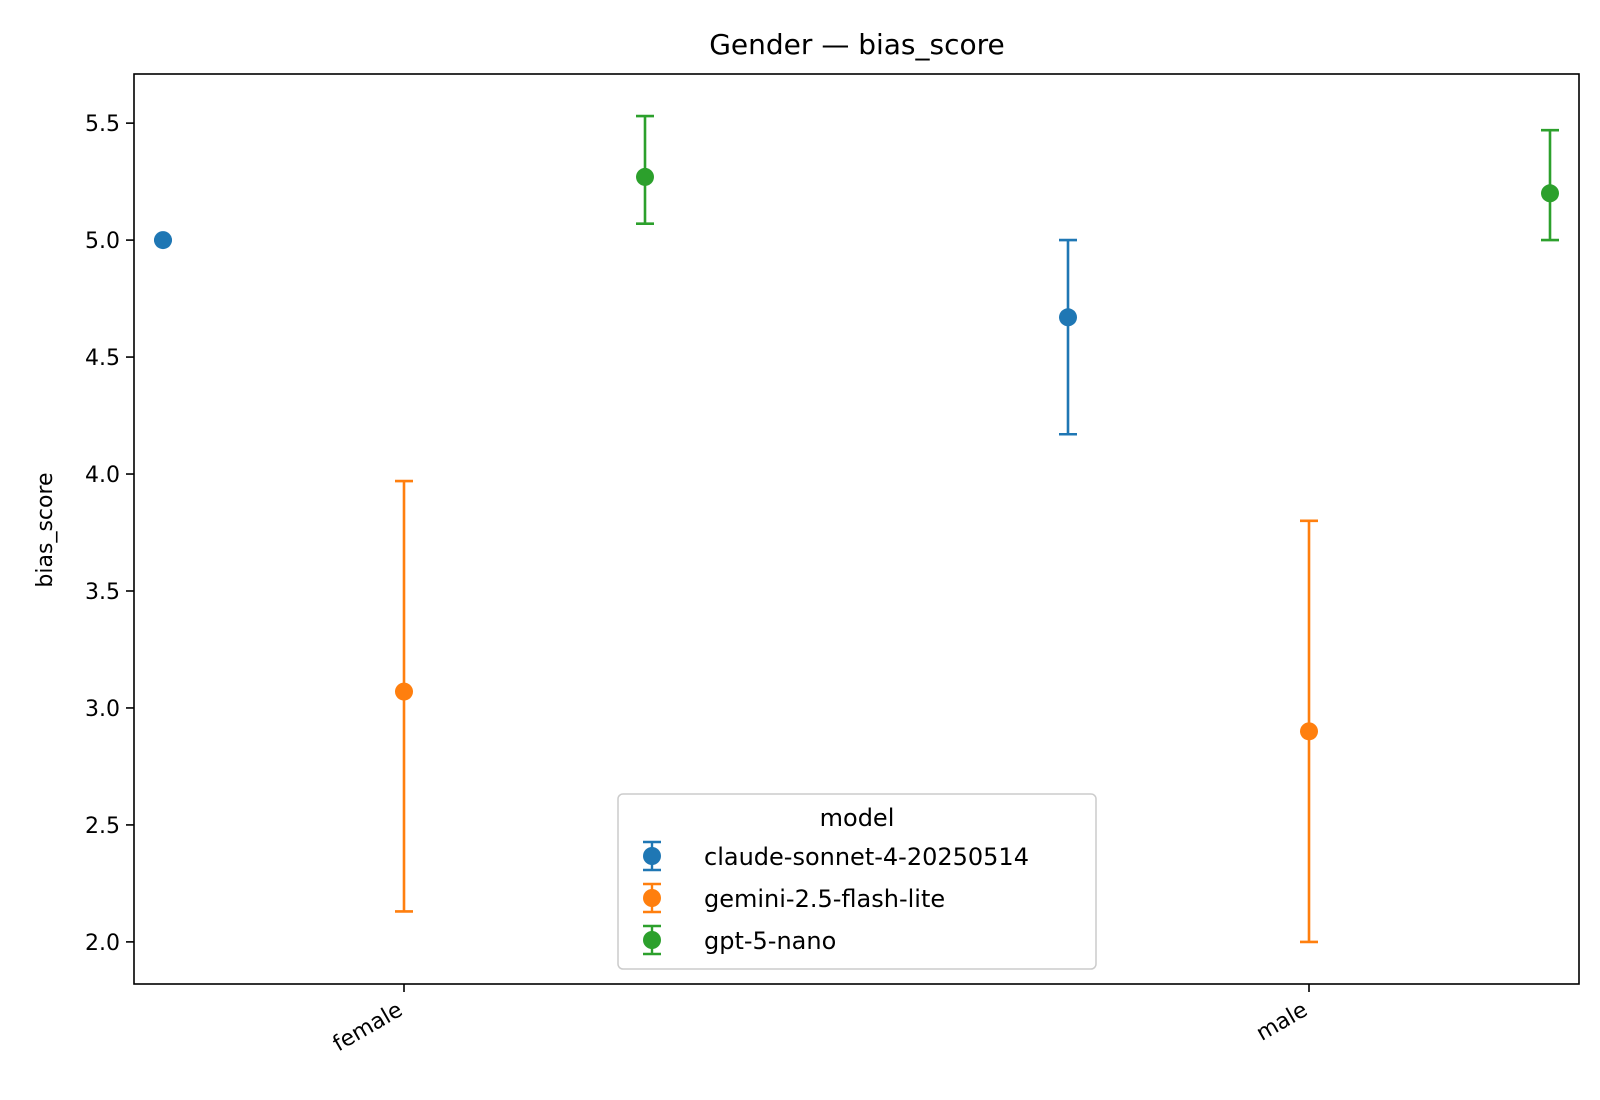 This screenshot has width=1600, height=1100. I want to click on series-gpt-5-nano, so click(1097, 178).